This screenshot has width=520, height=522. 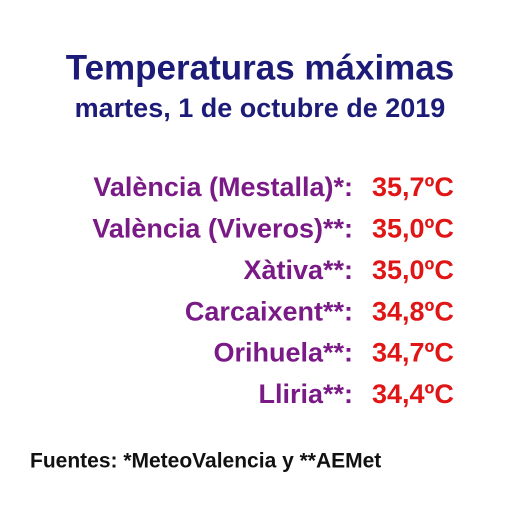 I want to click on station-name: València (Viveros)**:, so click(x=222, y=229).